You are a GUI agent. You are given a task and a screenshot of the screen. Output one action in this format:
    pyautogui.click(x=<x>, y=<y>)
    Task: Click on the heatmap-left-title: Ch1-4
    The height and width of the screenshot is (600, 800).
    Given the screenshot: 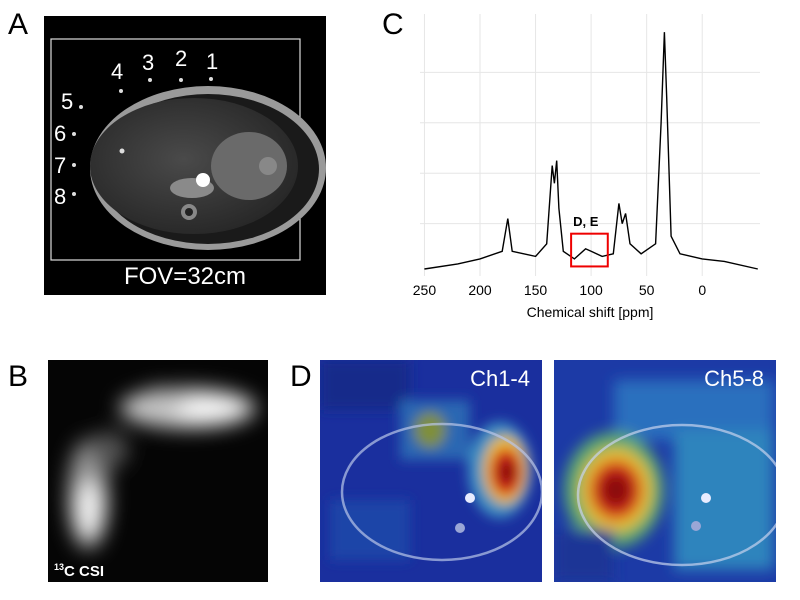 What is the action you would take?
    pyautogui.click(x=500, y=378)
    